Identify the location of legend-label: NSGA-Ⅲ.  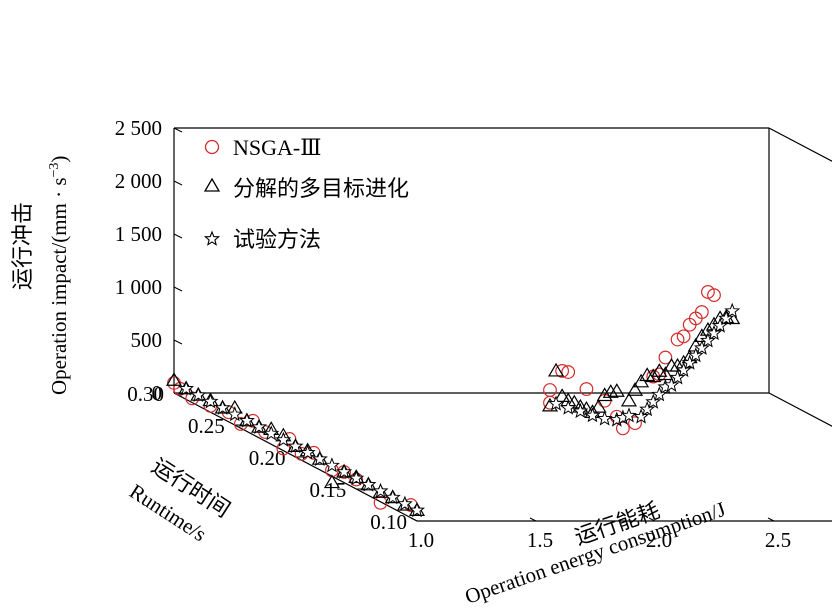
(277, 147).